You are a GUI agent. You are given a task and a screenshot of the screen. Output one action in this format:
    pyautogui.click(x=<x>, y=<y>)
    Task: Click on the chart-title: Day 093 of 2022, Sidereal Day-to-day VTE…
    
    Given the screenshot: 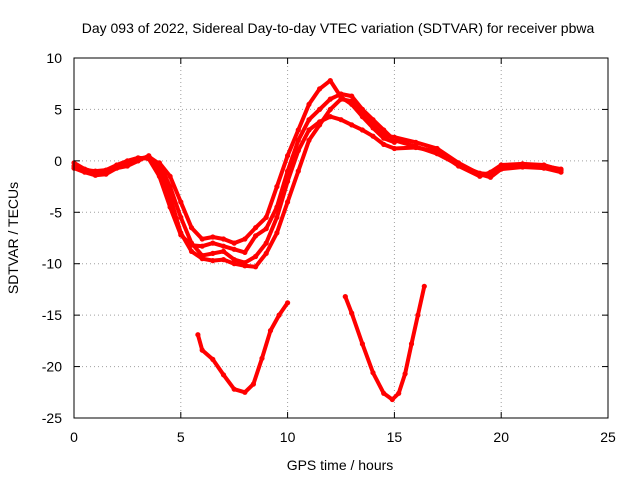 What is the action you would take?
    pyautogui.click(x=338, y=28)
    